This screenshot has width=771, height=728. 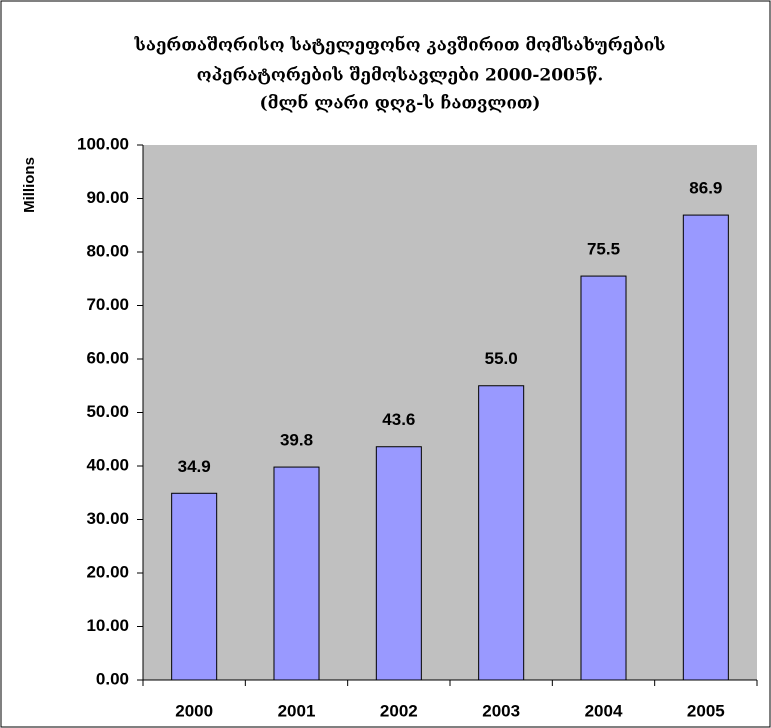 What do you see at coordinates (194, 466) in the screenshot?
I see `data-label: 34.9` at bounding box center [194, 466].